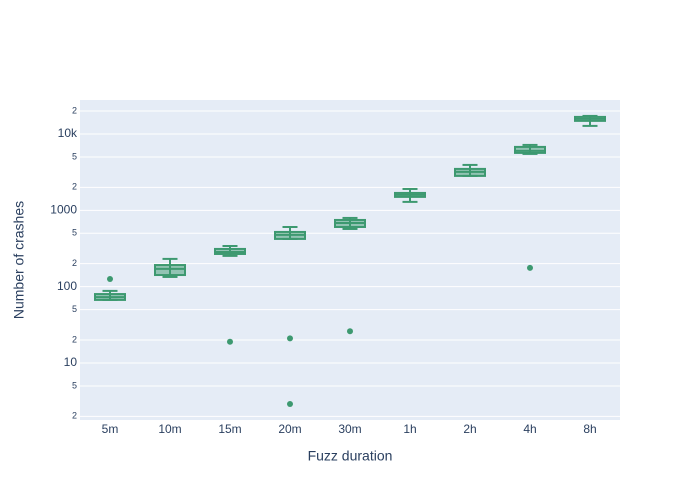 The image size is (700, 500). Describe the element at coordinates (19, 260) in the screenshot. I see `y-axis-title: Number of crashes` at that location.